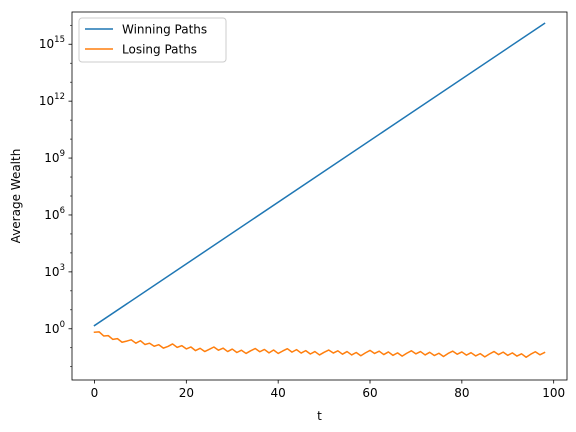  What do you see at coordinates (369, 393) in the screenshot?
I see `x-tick-label: 60` at bounding box center [369, 393].